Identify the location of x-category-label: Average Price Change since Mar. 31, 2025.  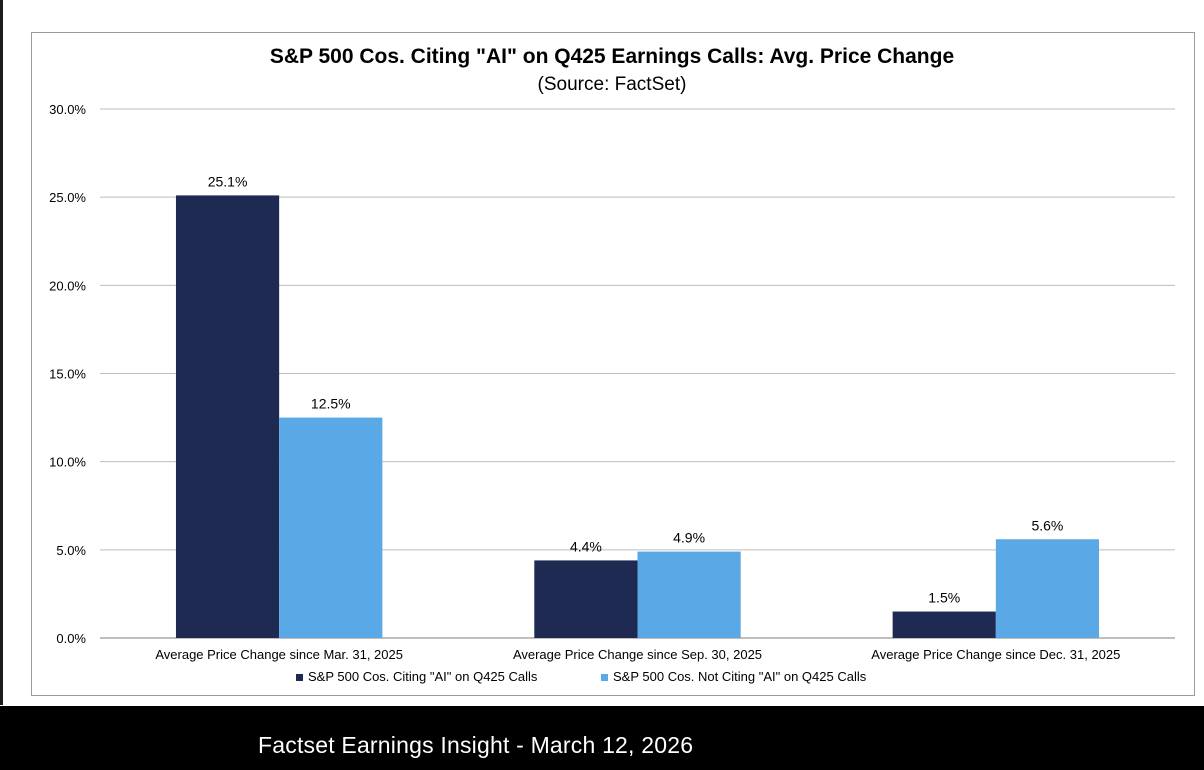
(279, 654).